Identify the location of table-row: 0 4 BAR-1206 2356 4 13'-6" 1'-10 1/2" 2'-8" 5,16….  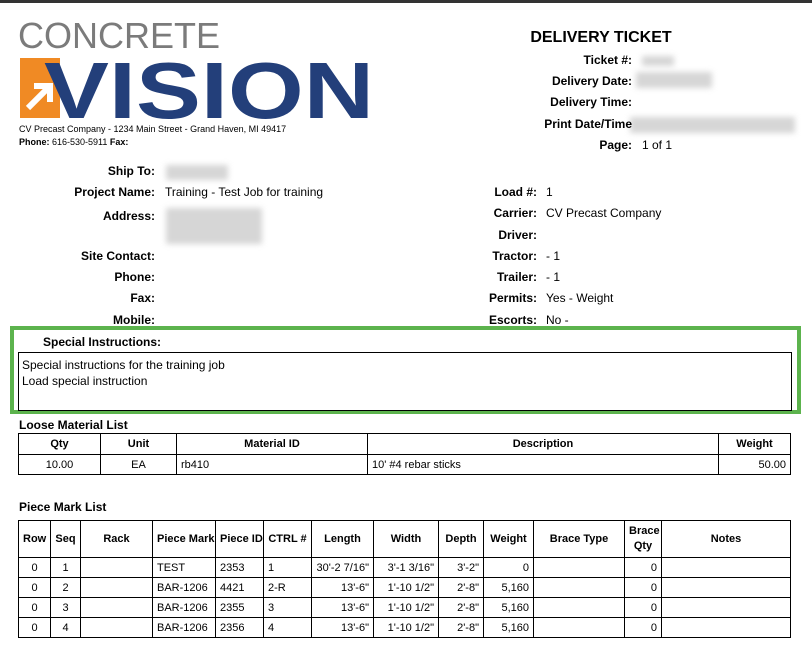
(404, 627).